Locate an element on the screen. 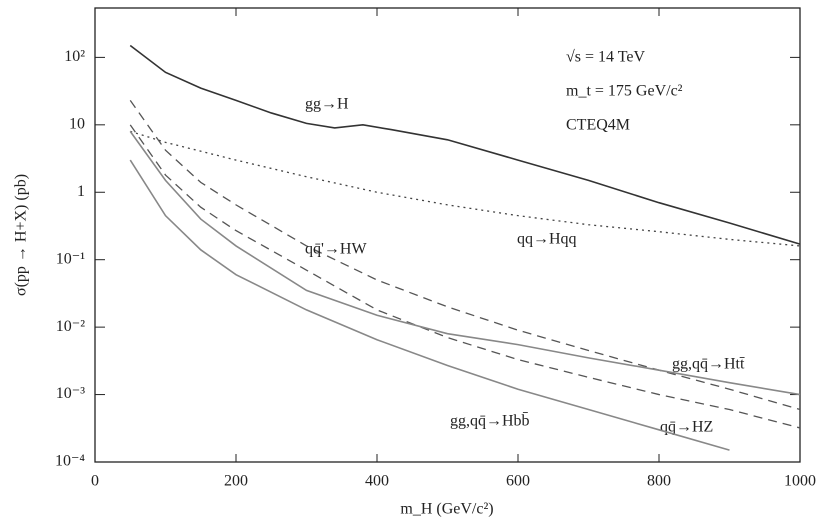 Image resolution: width=827 pixels, height=529 pixels. y-tick-label: 10² is located at coordinates (74, 56).